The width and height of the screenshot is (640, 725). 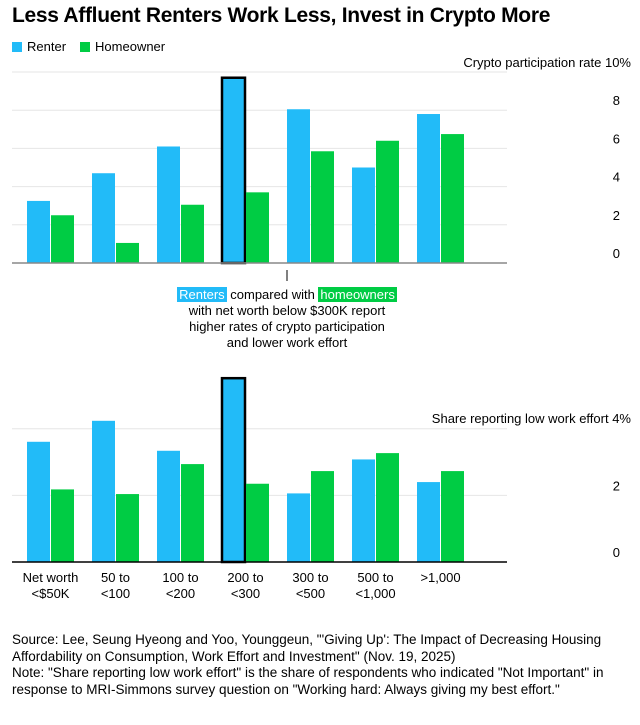 What do you see at coordinates (310, 593) in the screenshot?
I see `x-tick-label: <500` at bounding box center [310, 593].